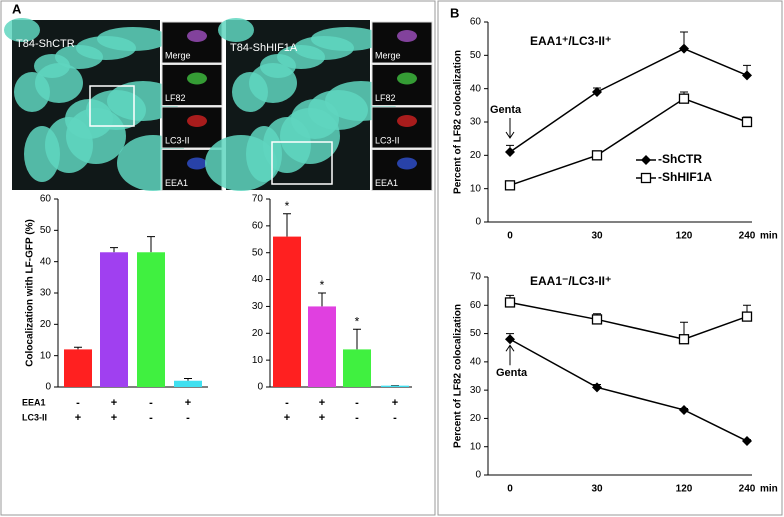 This screenshot has height=517, width=784. Describe the element at coordinates (570, 41) in the screenshot. I see `chart-title: EAA1⁺/LC3-II⁺` at that location.